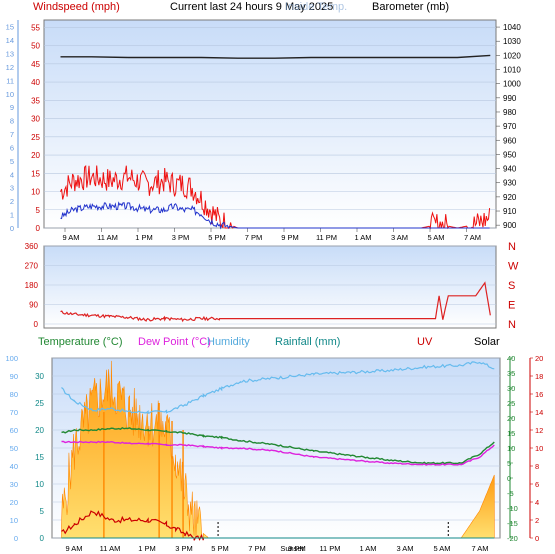  I want to click on rain-tick-label: 0, so click(42, 538).